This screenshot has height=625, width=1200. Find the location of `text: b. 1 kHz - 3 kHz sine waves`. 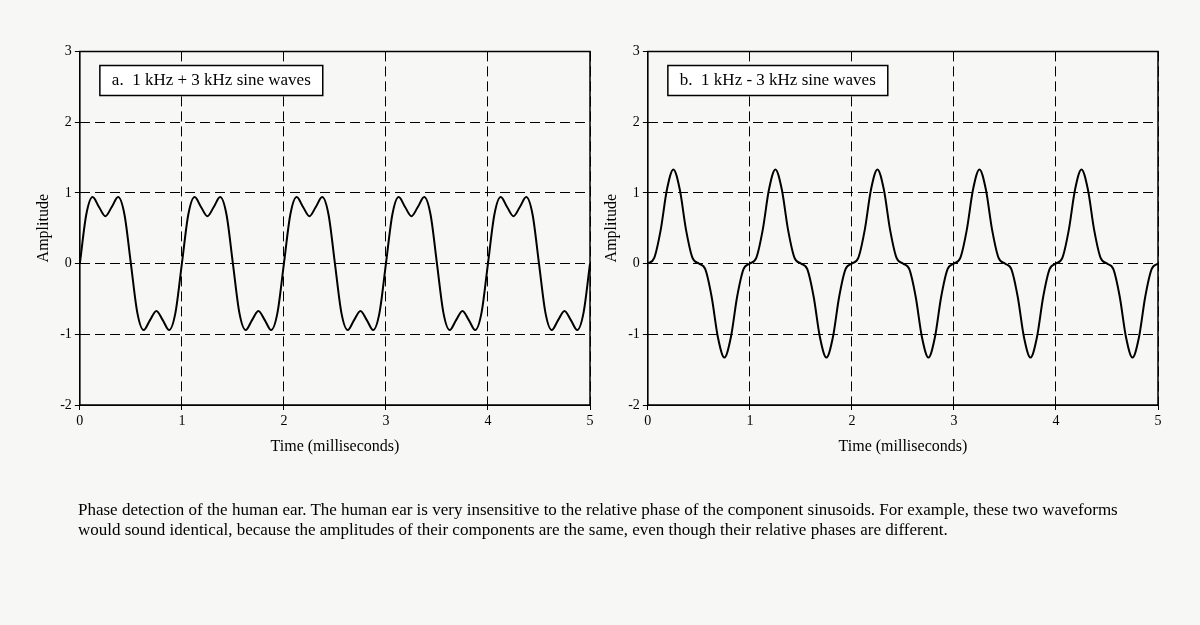

text: b. 1 kHz - 3 kHz sine waves is located at coordinates (777, 79).